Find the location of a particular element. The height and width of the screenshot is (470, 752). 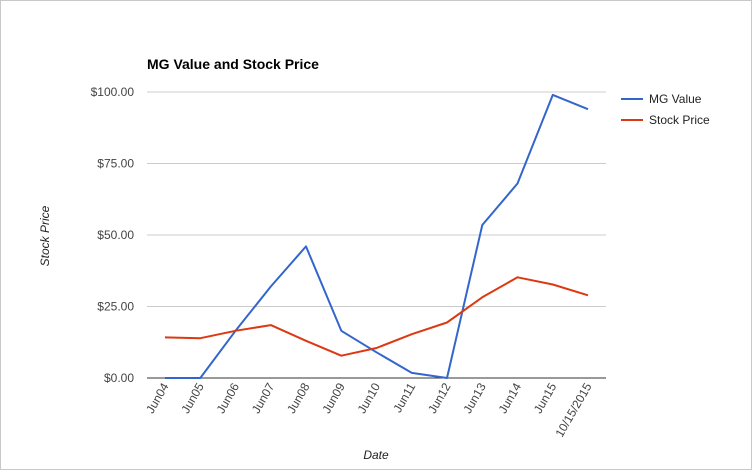

x-tick-label: Jun05 is located at coordinates (192, 398).